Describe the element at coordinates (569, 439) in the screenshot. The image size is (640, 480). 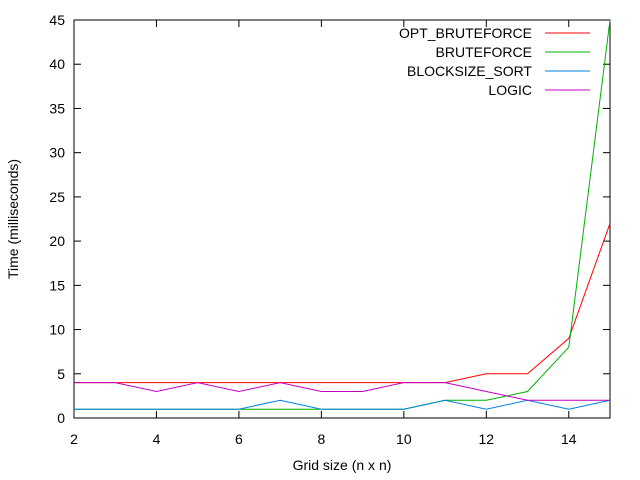
I see `x-tick-label: 14` at that location.